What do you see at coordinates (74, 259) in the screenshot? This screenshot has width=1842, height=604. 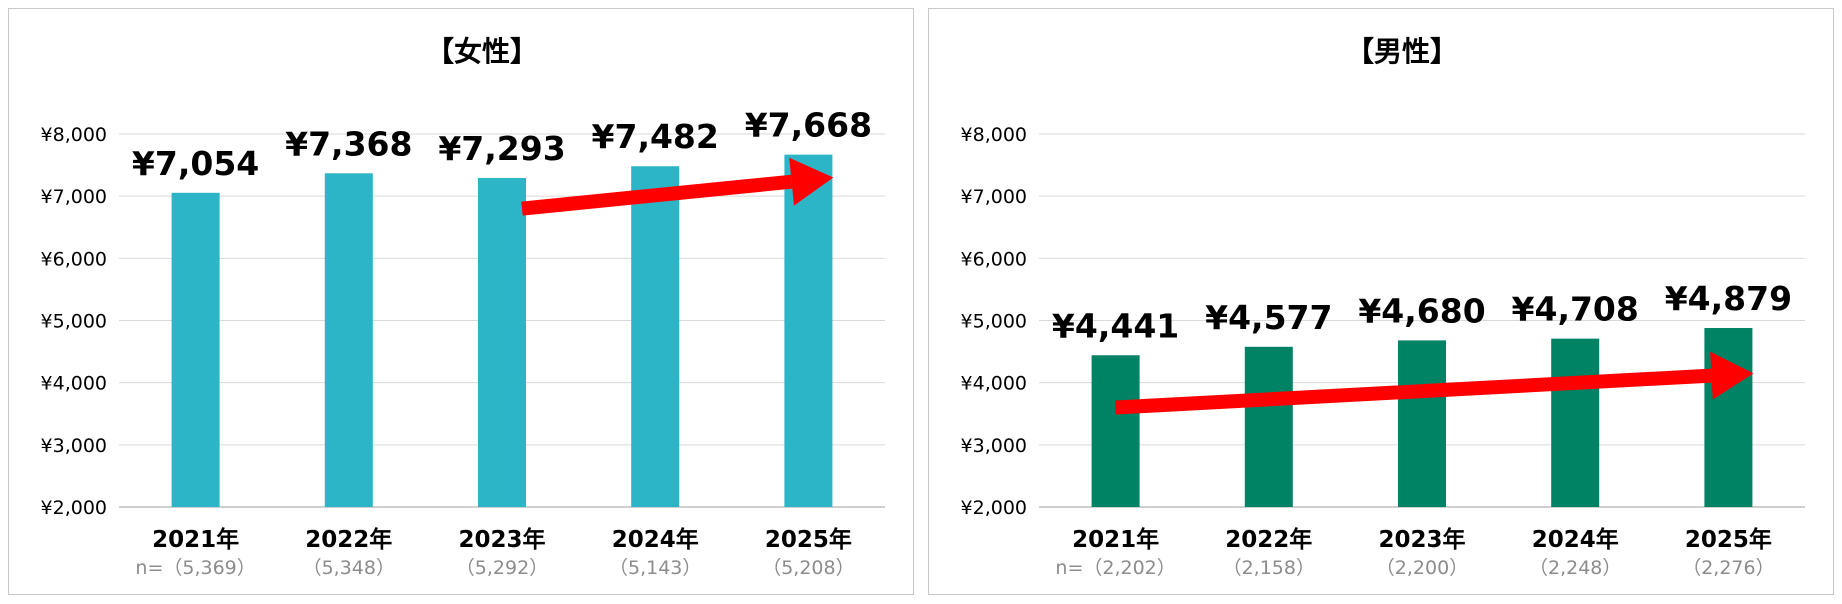 I see `female-y-tick-label: ¥6,000` at bounding box center [74, 259].